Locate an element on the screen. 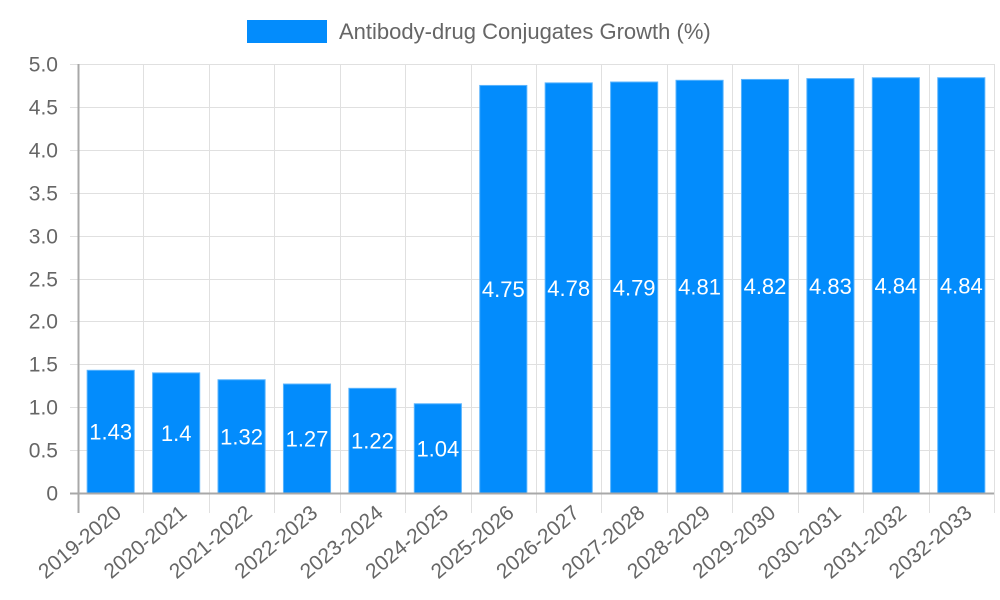 This screenshot has width=1000, height=600. bar-value-label: 1.43 is located at coordinates (110, 432).